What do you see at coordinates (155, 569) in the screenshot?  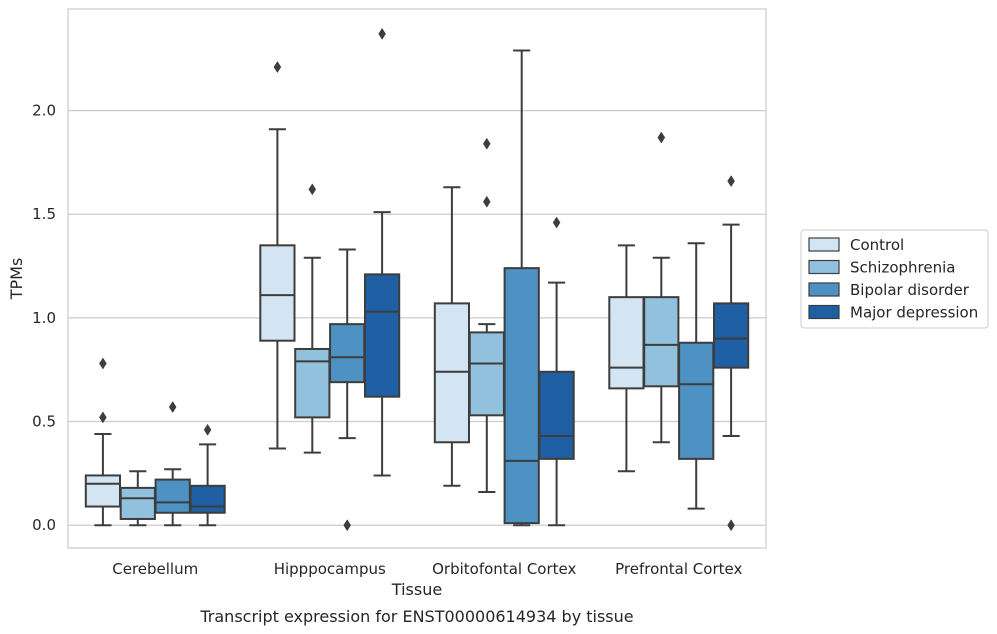 I see `x-tick-label: Cerebellum` at bounding box center [155, 569].